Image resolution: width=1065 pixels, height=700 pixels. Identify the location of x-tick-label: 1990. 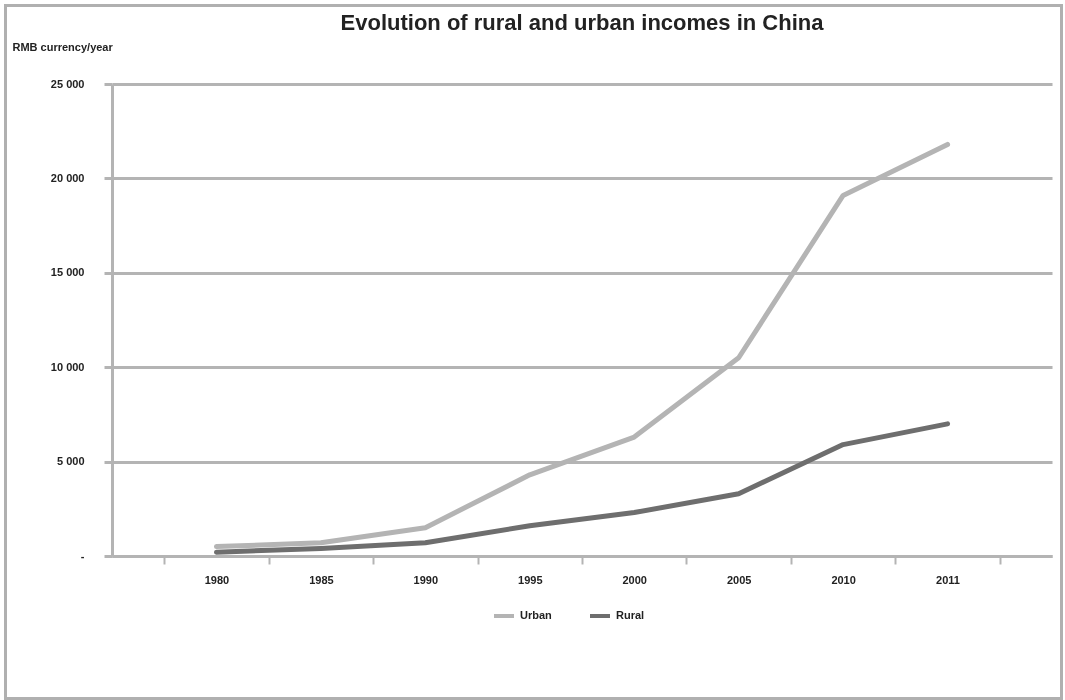
(426, 579).